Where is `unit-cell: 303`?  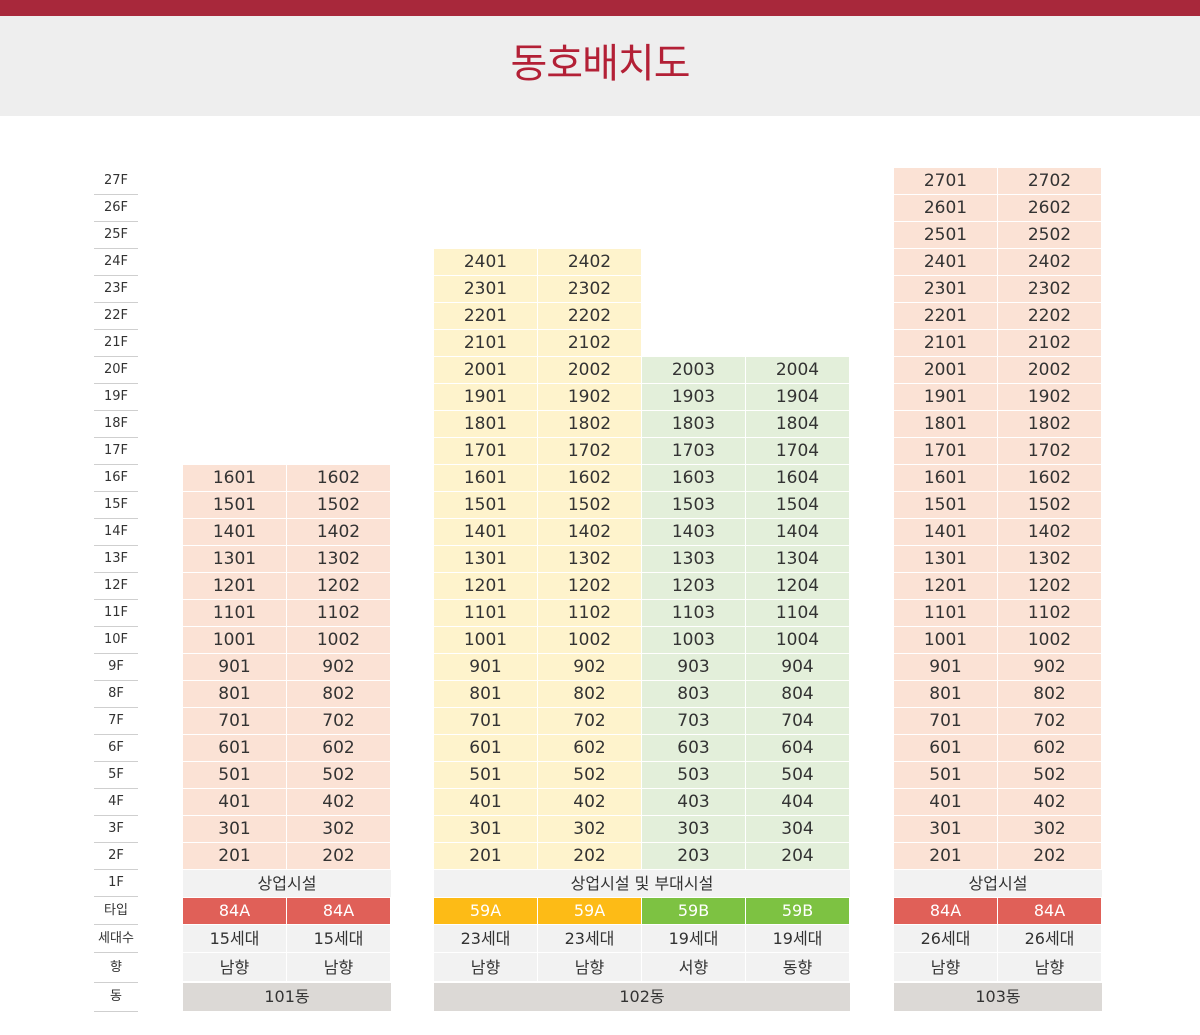 unit-cell: 303 is located at coordinates (694, 829).